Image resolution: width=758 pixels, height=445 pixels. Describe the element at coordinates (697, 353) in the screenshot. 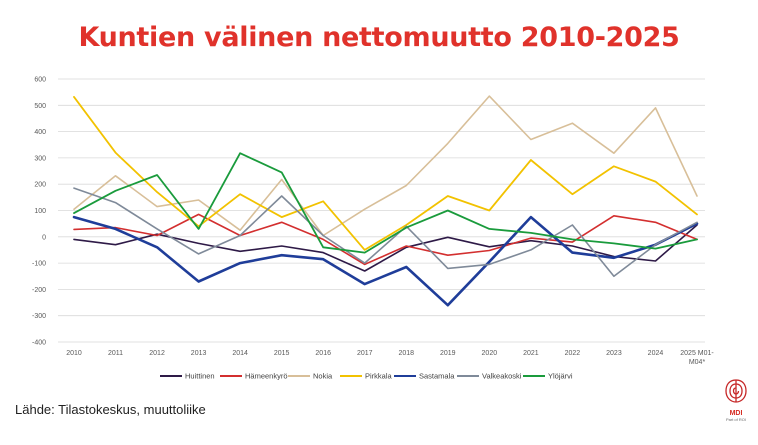

I see `x-tick-label: 2025 M01-` at that location.